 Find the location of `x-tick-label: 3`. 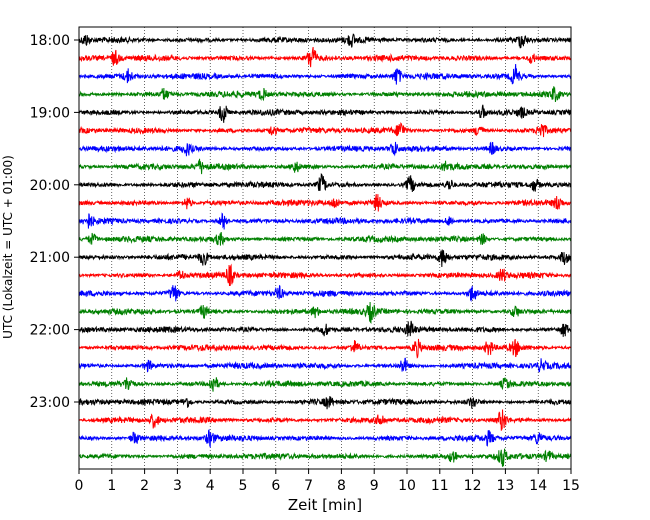

x-tick-label: 3 is located at coordinates (177, 486).